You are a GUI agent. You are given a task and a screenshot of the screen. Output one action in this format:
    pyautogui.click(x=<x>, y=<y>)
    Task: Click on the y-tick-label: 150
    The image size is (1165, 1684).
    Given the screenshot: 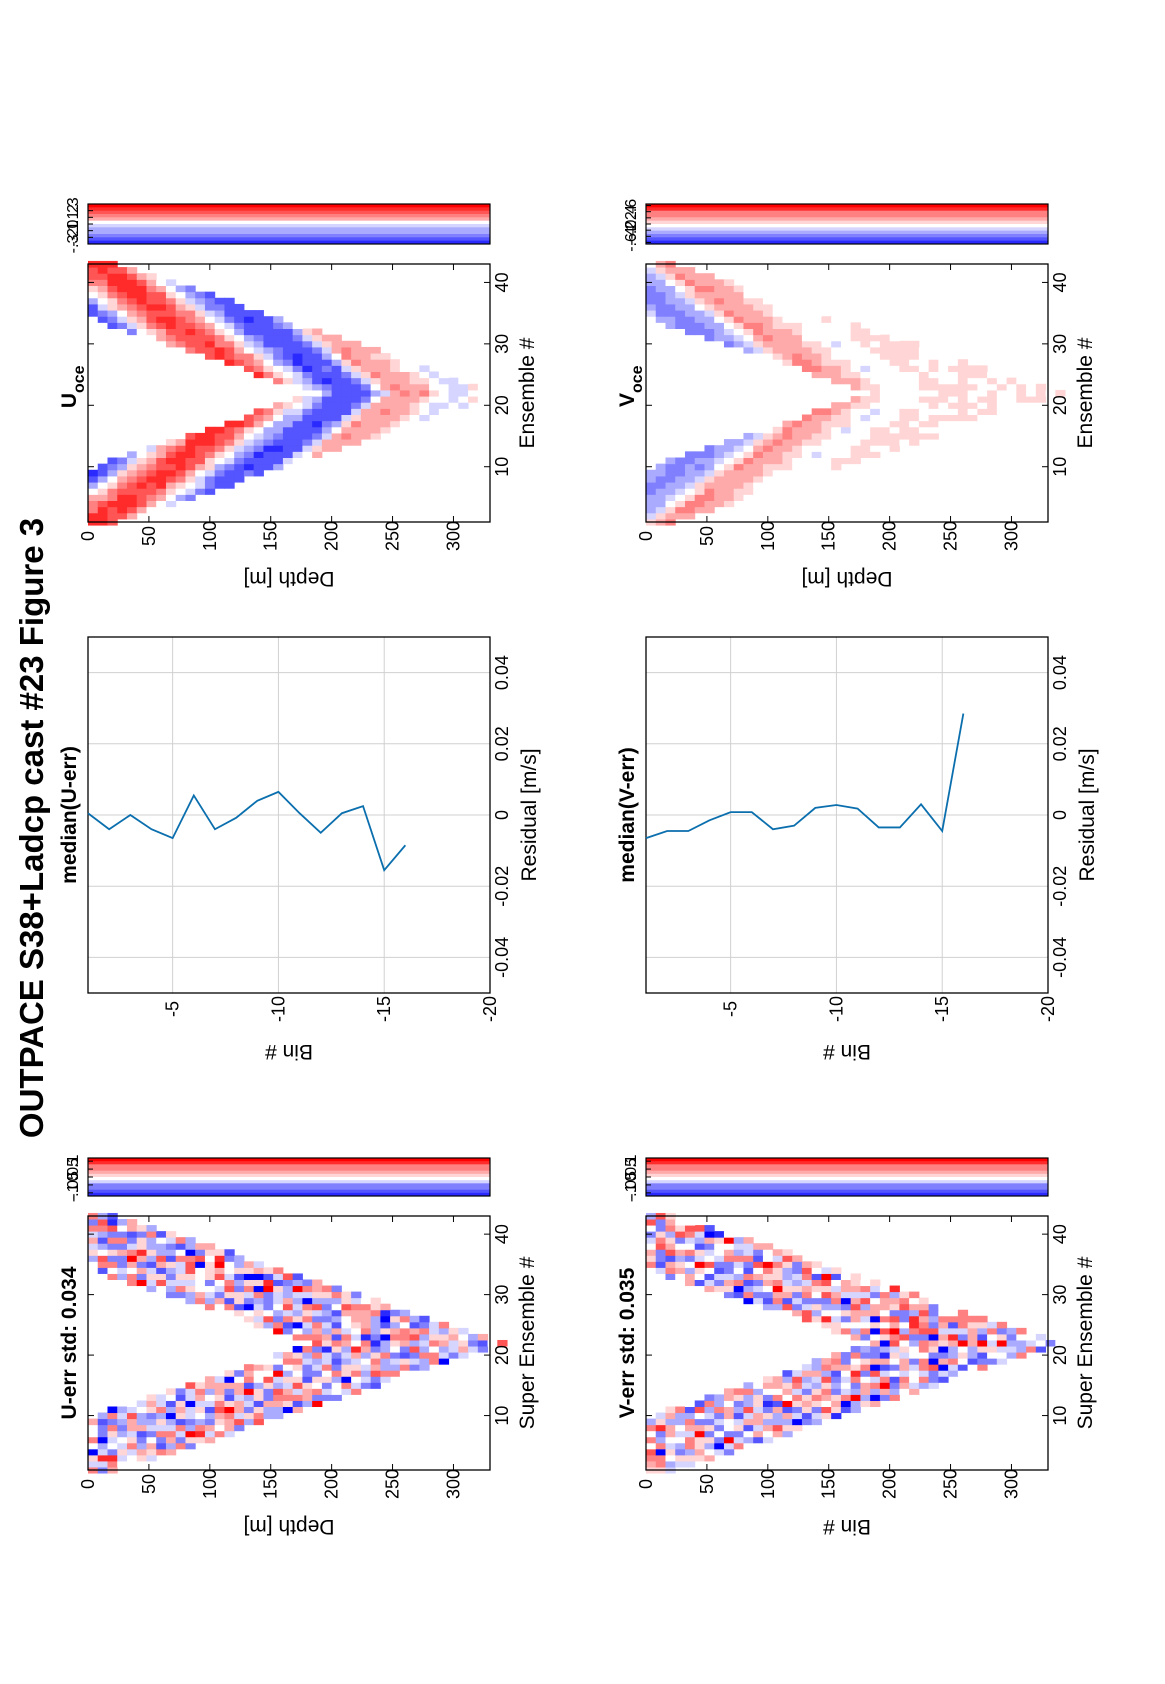 What is the action you would take?
    pyautogui.click(x=829, y=536)
    